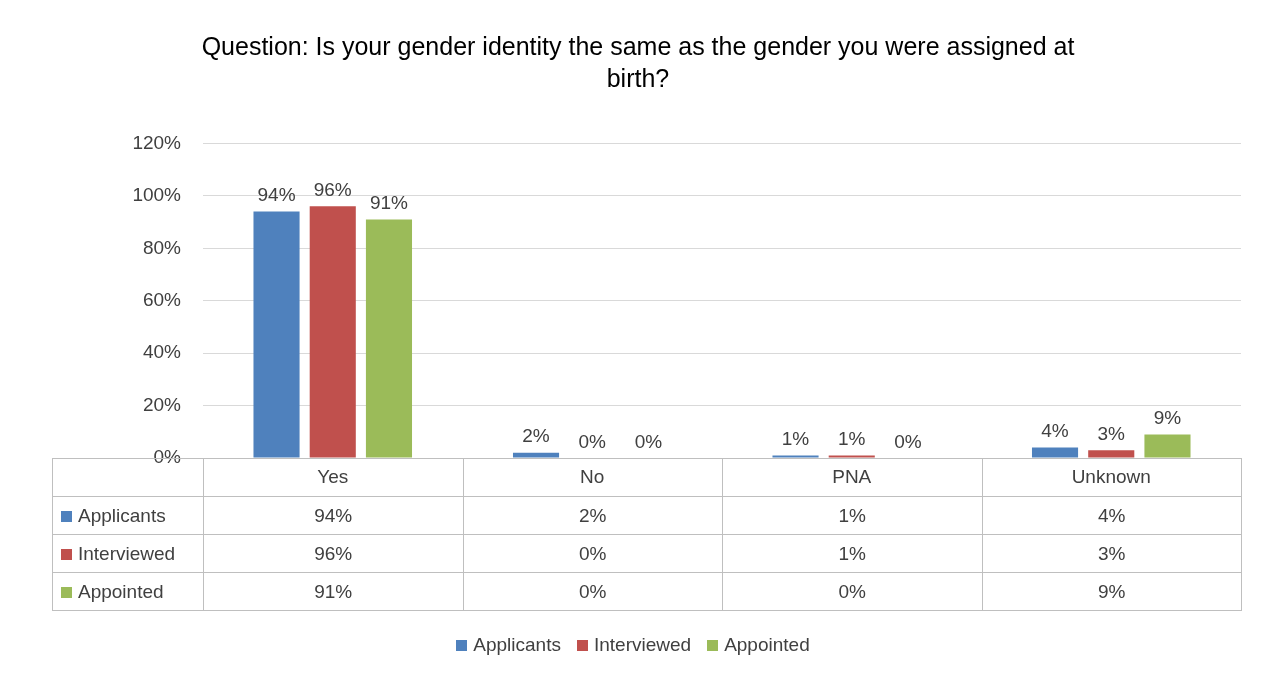 Image resolution: width=1266 pixels, height=679 pixels. Describe the element at coordinates (333, 553) in the screenshot. I see `data-label: 96%` at that location.